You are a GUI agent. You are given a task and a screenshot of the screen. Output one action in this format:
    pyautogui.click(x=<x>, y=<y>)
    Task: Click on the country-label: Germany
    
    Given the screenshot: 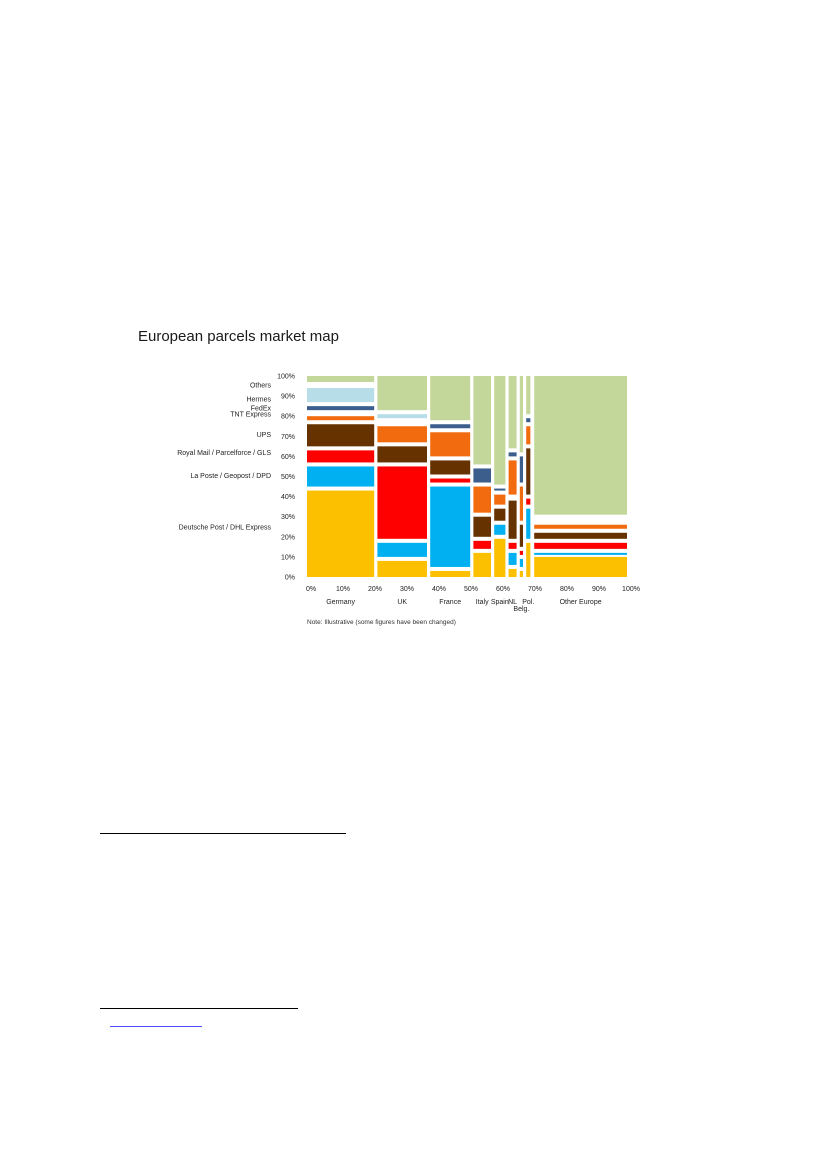 What is the action you would take?
    pyautogui.click(x=340, y=602)
    